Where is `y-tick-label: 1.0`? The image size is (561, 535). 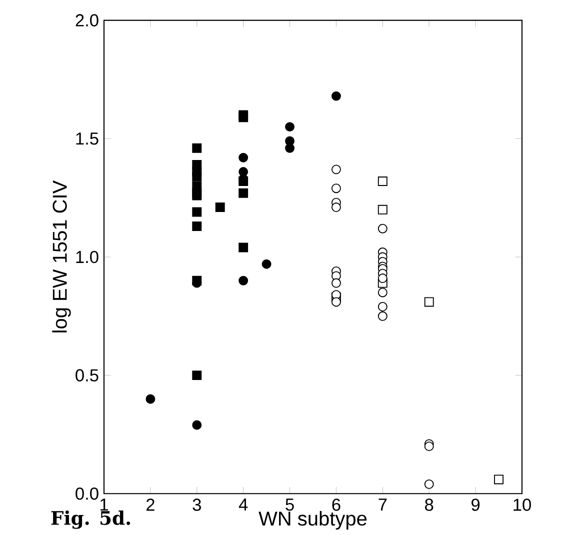 y-tick-label: 1.0 is located at coordinates (87, 257).